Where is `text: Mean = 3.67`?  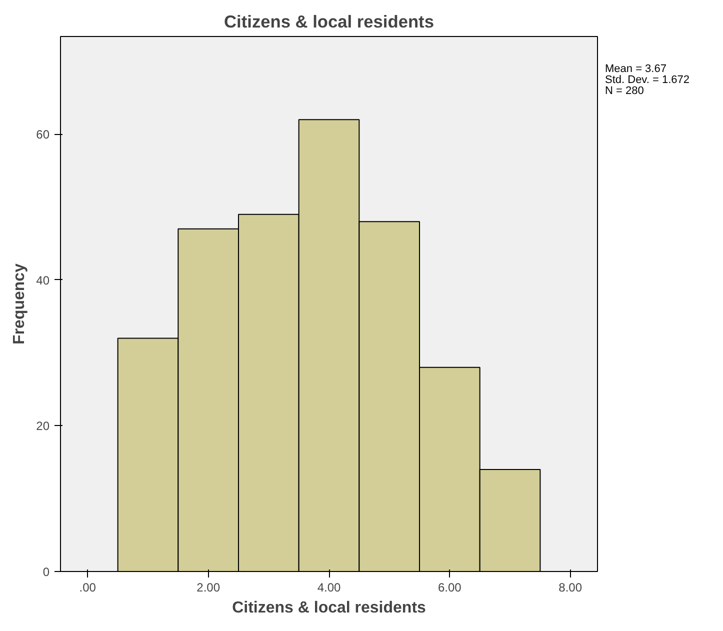
text: Mean = 3.67 is located at coordinates (635, 69).